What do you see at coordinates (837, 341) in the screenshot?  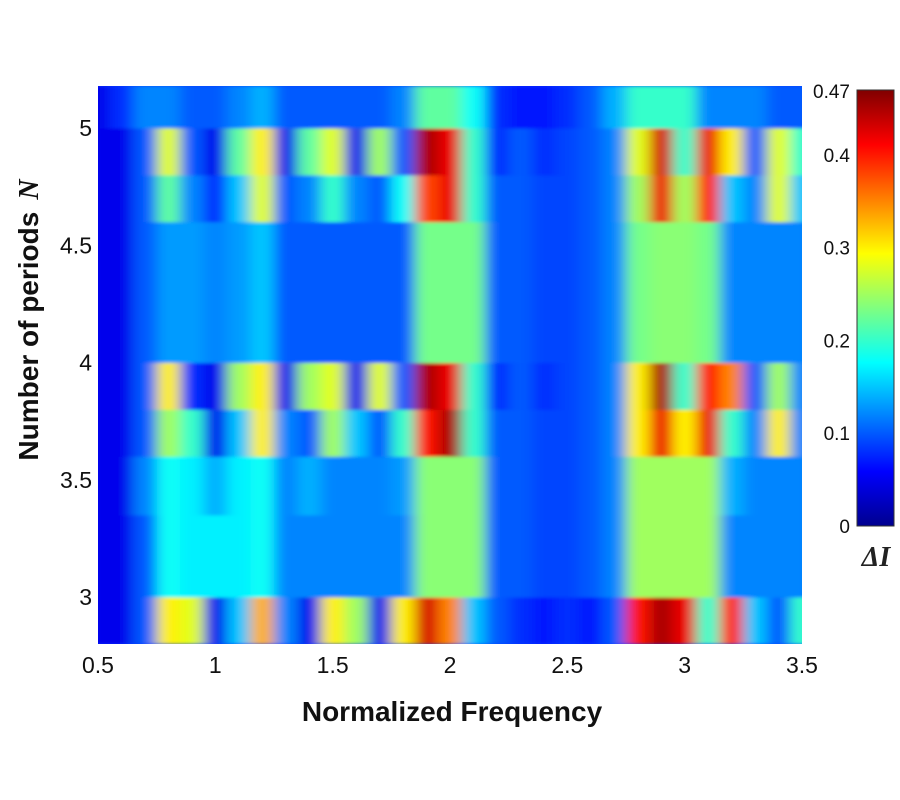 I see `colorbar-tick-label: 0.2` at bounding box center [837, 341].